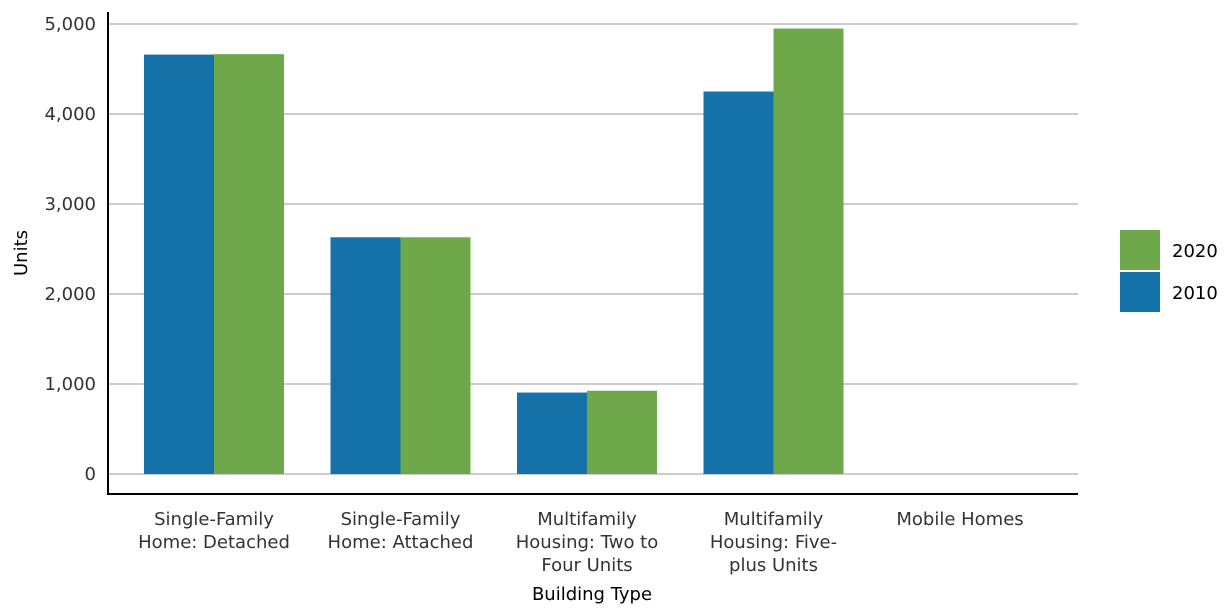  Describe the element at coordinates (401, 531) in the screenshot. I see `x-tick-label: Single-Family Home: Attached` at that location.